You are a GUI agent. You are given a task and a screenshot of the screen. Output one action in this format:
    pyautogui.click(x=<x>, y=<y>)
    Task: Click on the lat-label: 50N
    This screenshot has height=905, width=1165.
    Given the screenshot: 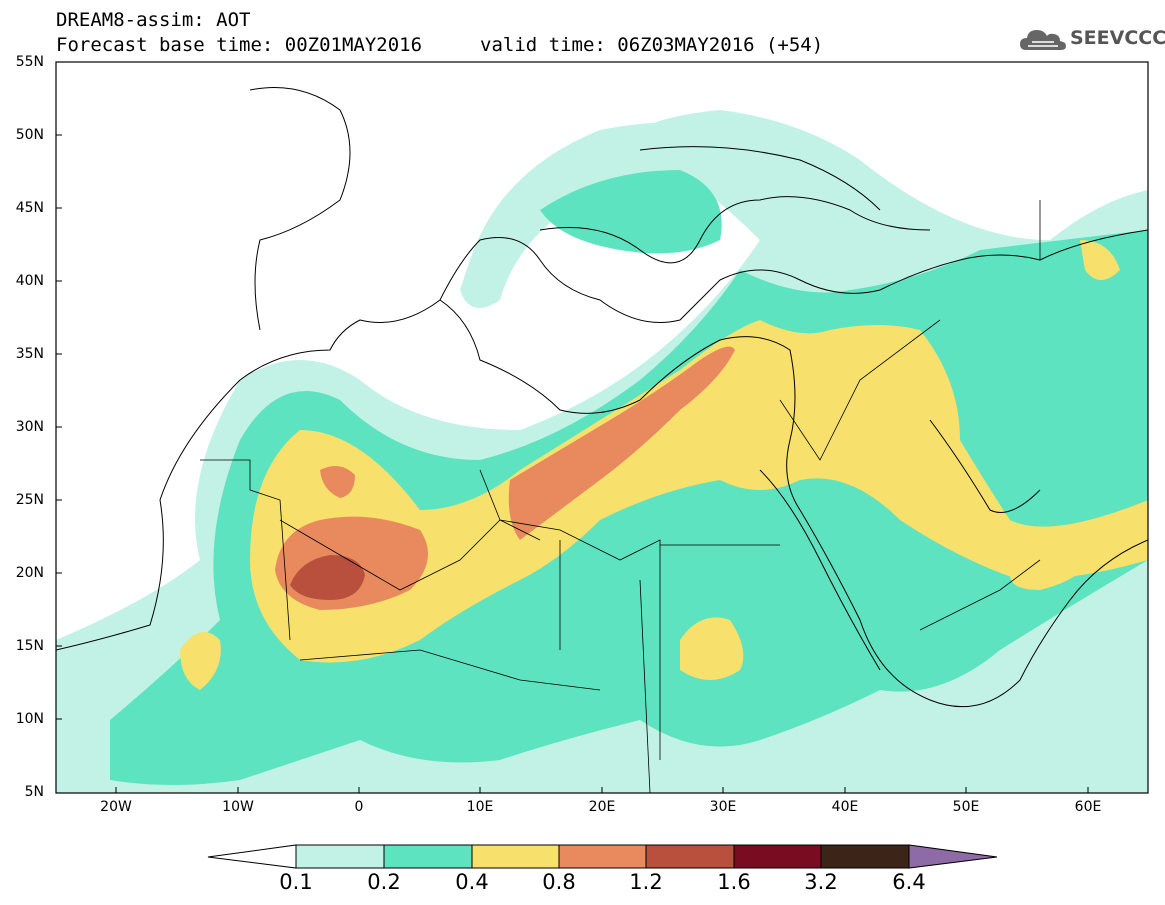 What is the action you would take?
    pyautogui.click(x=29, y=135)
    